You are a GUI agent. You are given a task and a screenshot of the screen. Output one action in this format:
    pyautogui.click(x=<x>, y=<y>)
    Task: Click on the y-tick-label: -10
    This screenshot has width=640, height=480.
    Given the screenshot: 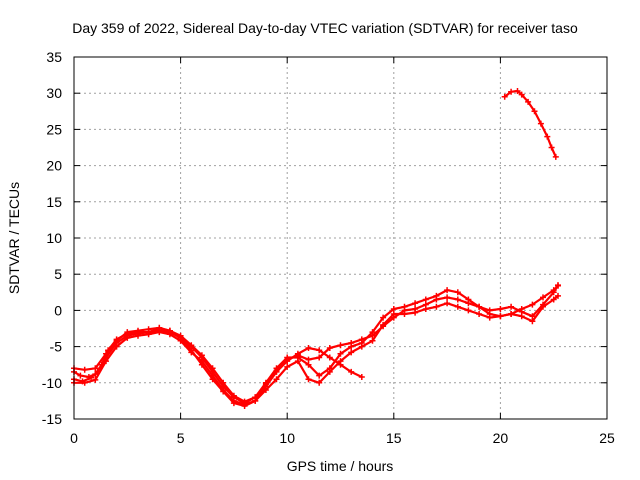 What is the action you would take?
    pyautogui.click(x=52, y=383)
    